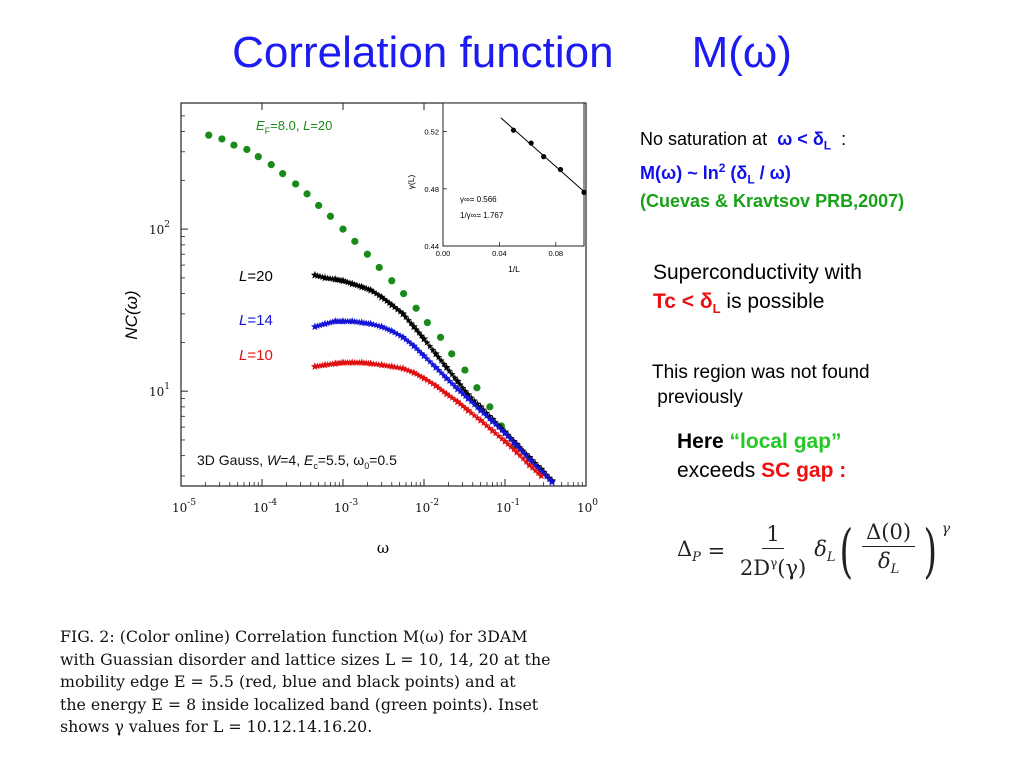 The image size is (1024, 768). Describe the element at coordinates (773, 535) in the screenshot. I see `formula-num: 1` at that location.